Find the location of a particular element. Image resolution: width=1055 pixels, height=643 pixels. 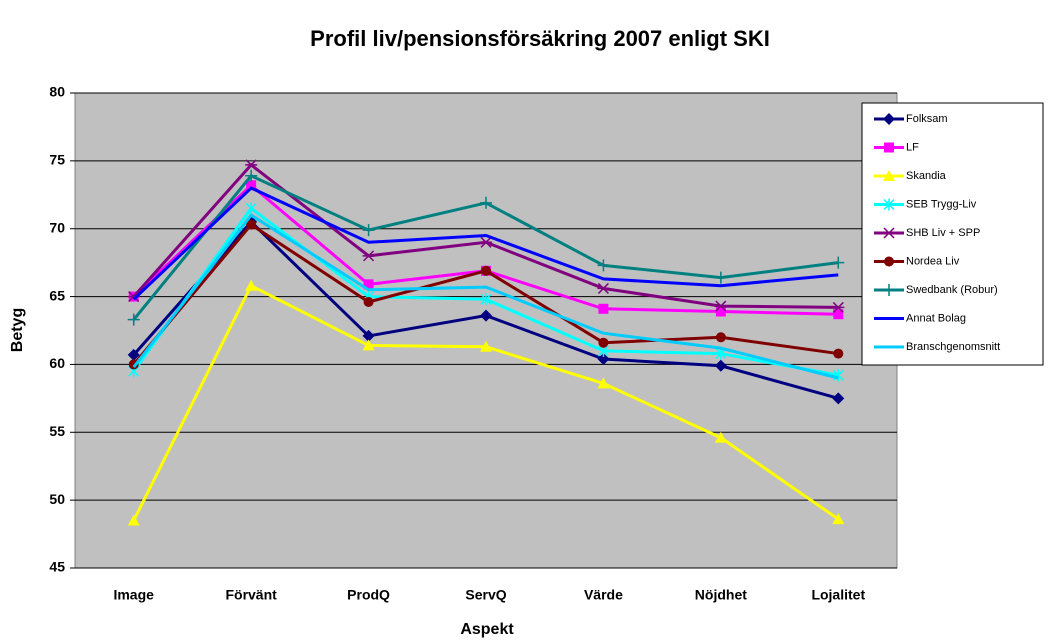

y-tick-label: 70 is located at coordinates (57, 227).